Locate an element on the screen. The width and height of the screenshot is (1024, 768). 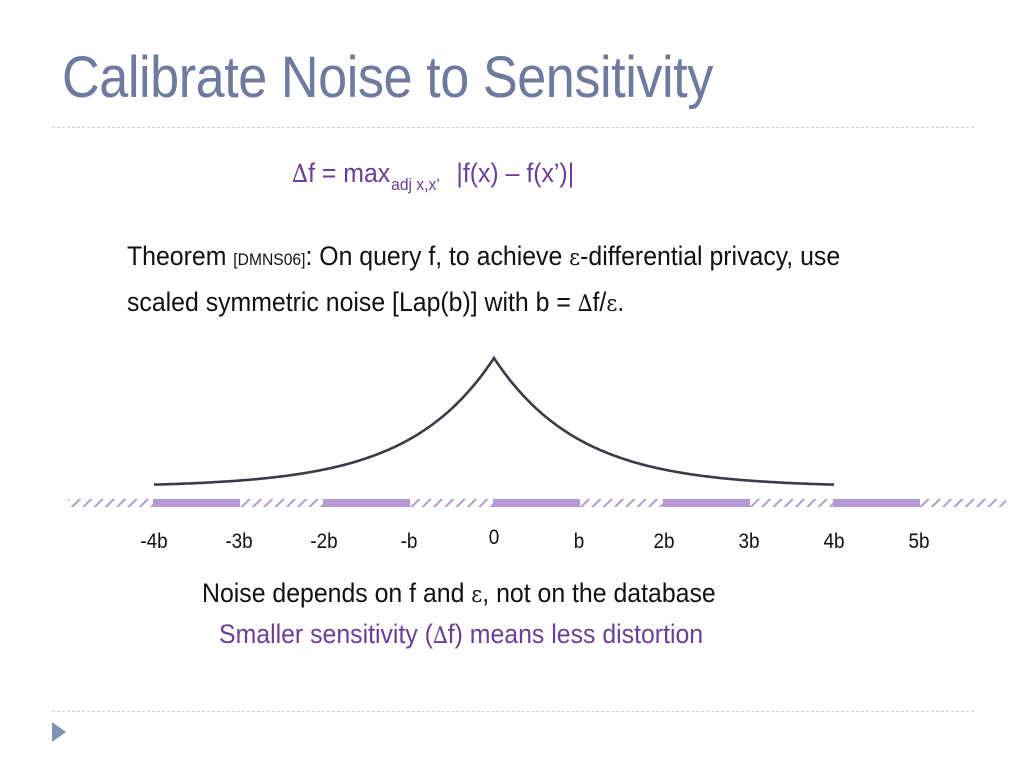
note2-text-a: Smaller sensitivity ( is located at coordinates (326, 634).